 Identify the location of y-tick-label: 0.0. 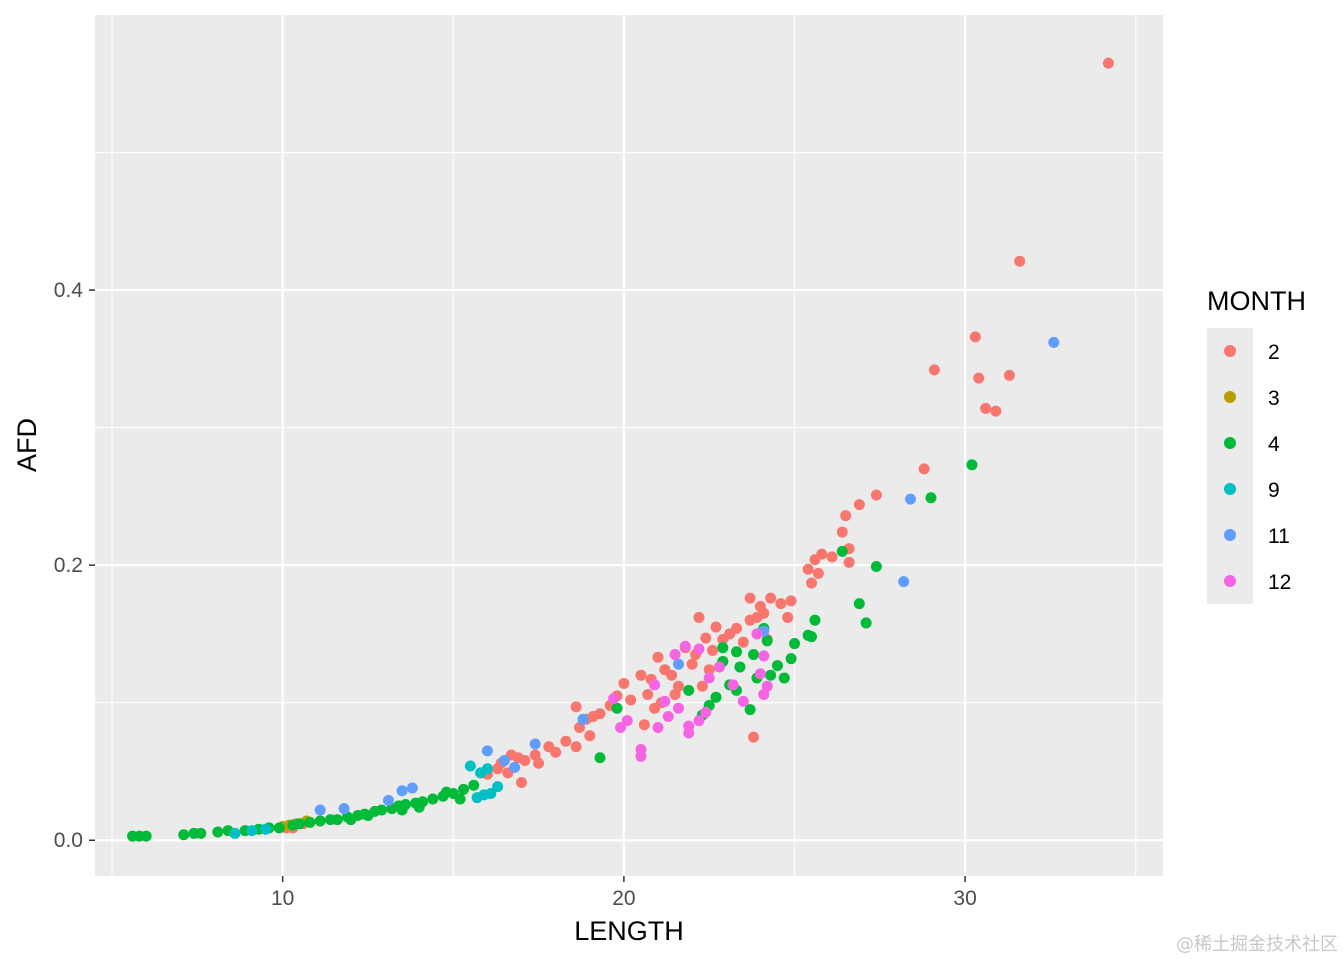
(68, 840).